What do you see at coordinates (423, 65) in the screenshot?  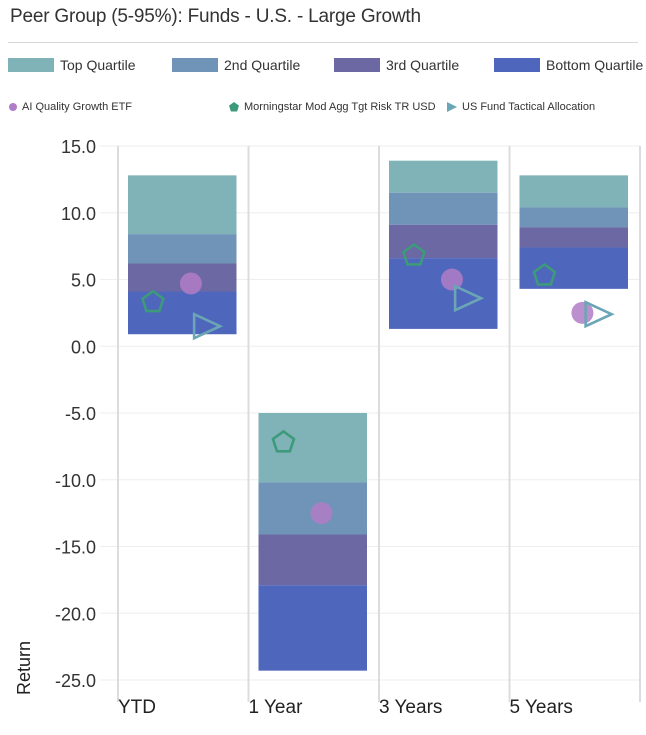 I see `legend-label-3rd-quartile: 3rd Quartile` at bounding box center [423, 65].